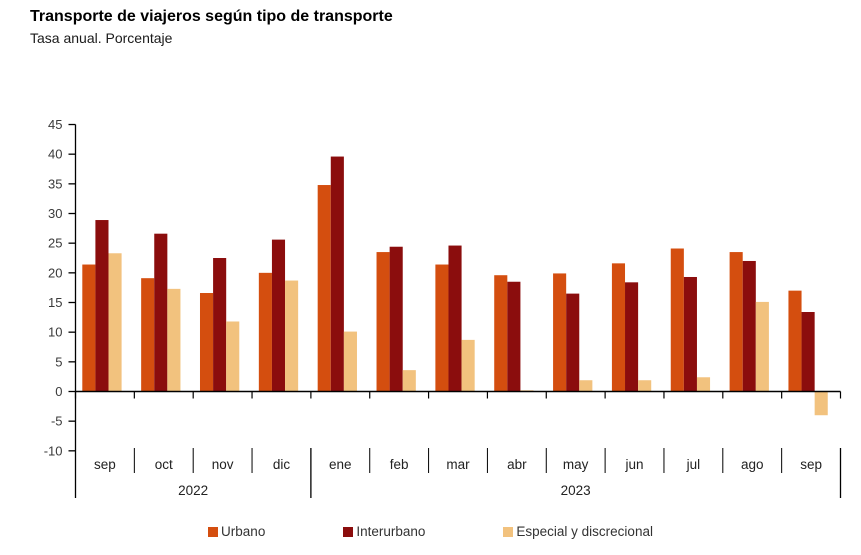 This screenshot has width=861, height=555. Describe the element at coordinates (213, 531) in the screenshot. I see `legend-swatch-urbano` at that location.